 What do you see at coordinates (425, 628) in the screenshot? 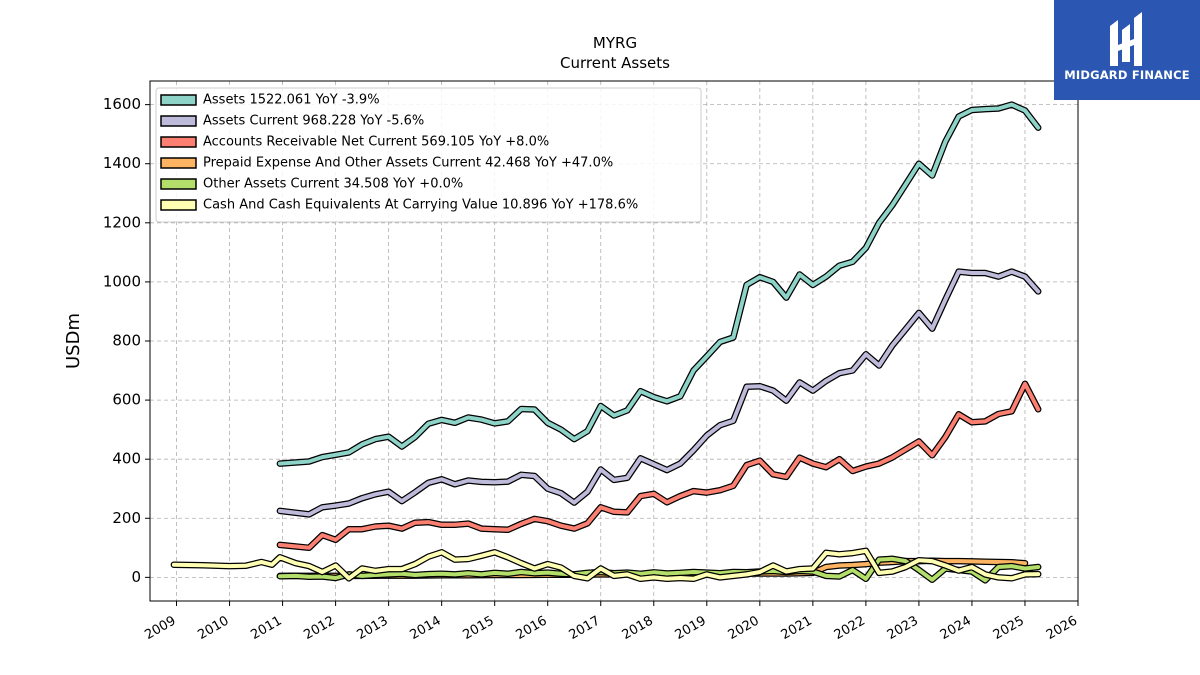
I see `x-tick-label: 2014` at bounding box center [425, 628].